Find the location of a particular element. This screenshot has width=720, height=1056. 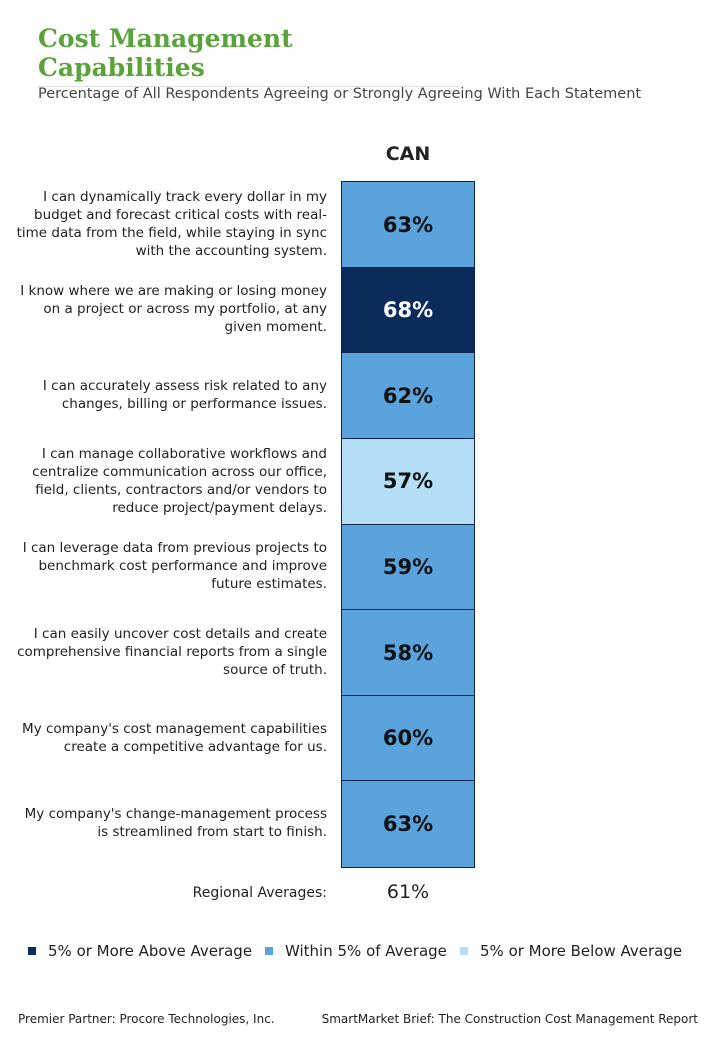

average-label: Regional Averages: is located at coordinates (259, 893).